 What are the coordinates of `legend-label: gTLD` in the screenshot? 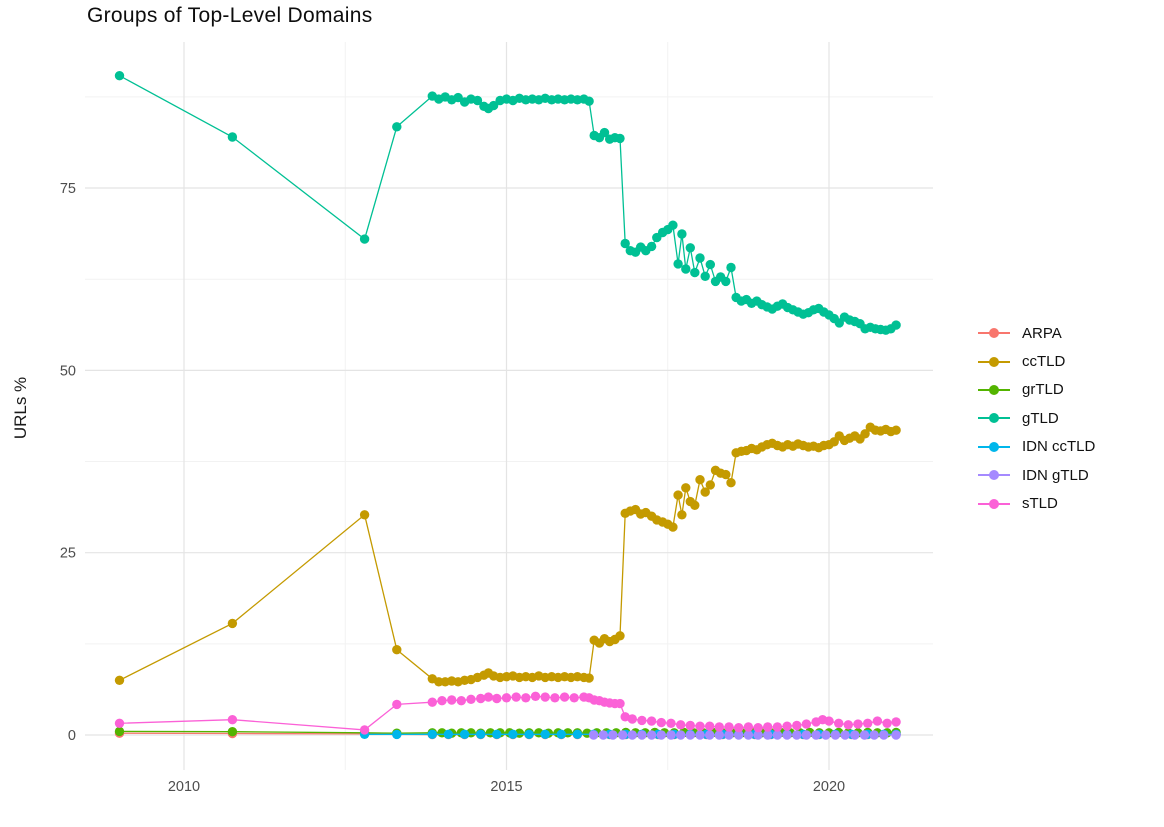 It's located at (1040, 418).